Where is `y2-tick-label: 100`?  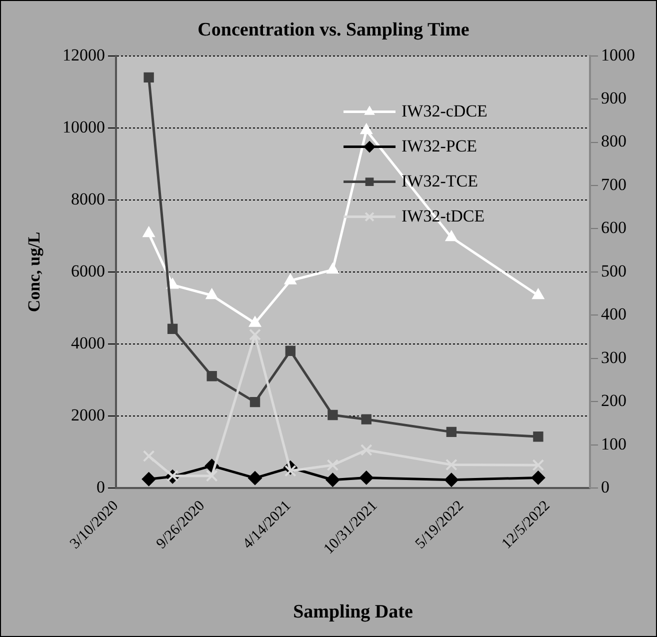 y2-tick-label: 100 is located at coordinates (613, 444).